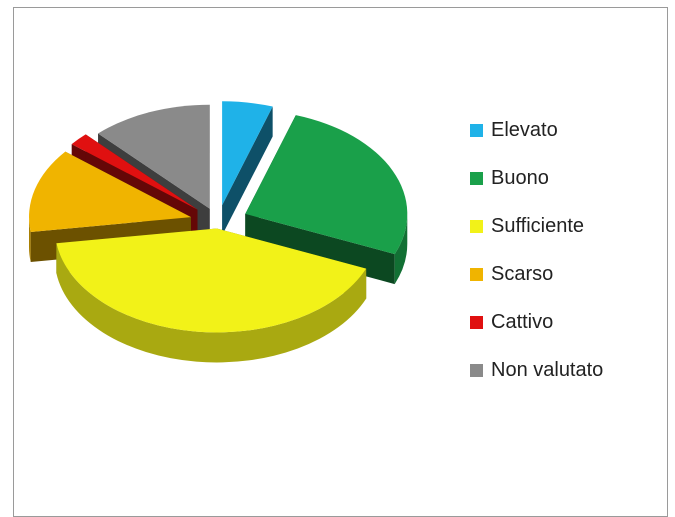  What do you see at coordinates (570, 130) in the screenshot?
I see `legend-item-elevato: Elevato` at bounding box center [570, 130].